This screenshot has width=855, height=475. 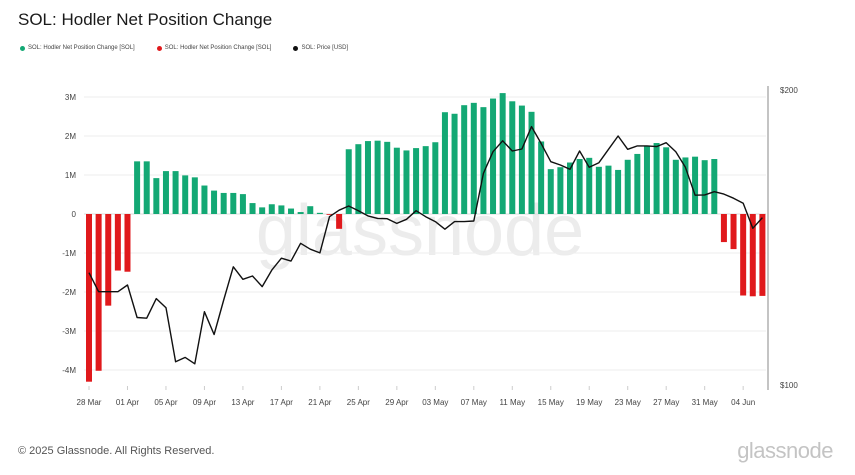 I want to click on x-tick-label: 29 Apr, so click(x=396, y=402).